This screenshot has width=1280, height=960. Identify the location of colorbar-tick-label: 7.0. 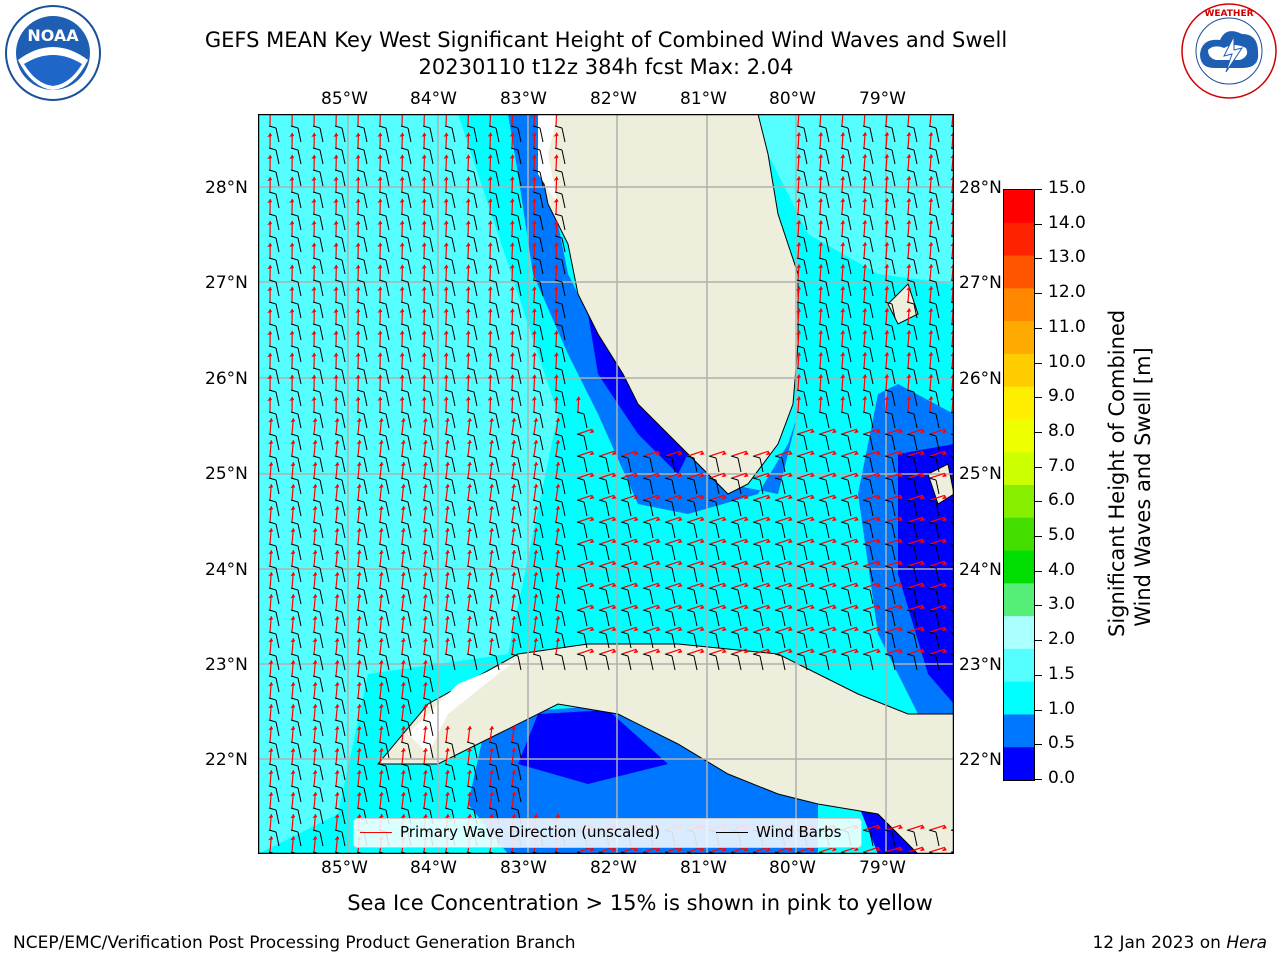
(1062, 465).